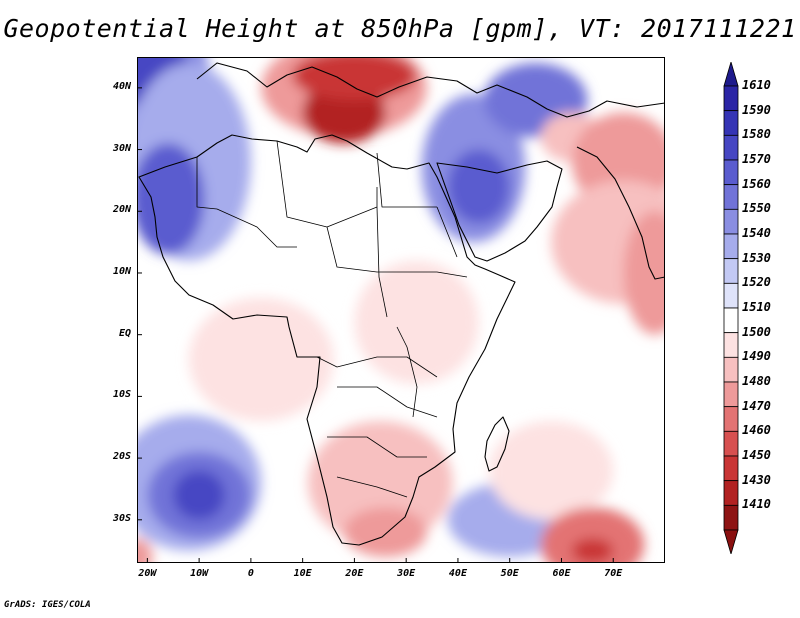 Image resolution: width=800 pixels, height=618 pixels. What do you see at coordinates (731, 74) in the screenshot?
I see `colorbar-top-arrow` at bounding box center [731, 74].